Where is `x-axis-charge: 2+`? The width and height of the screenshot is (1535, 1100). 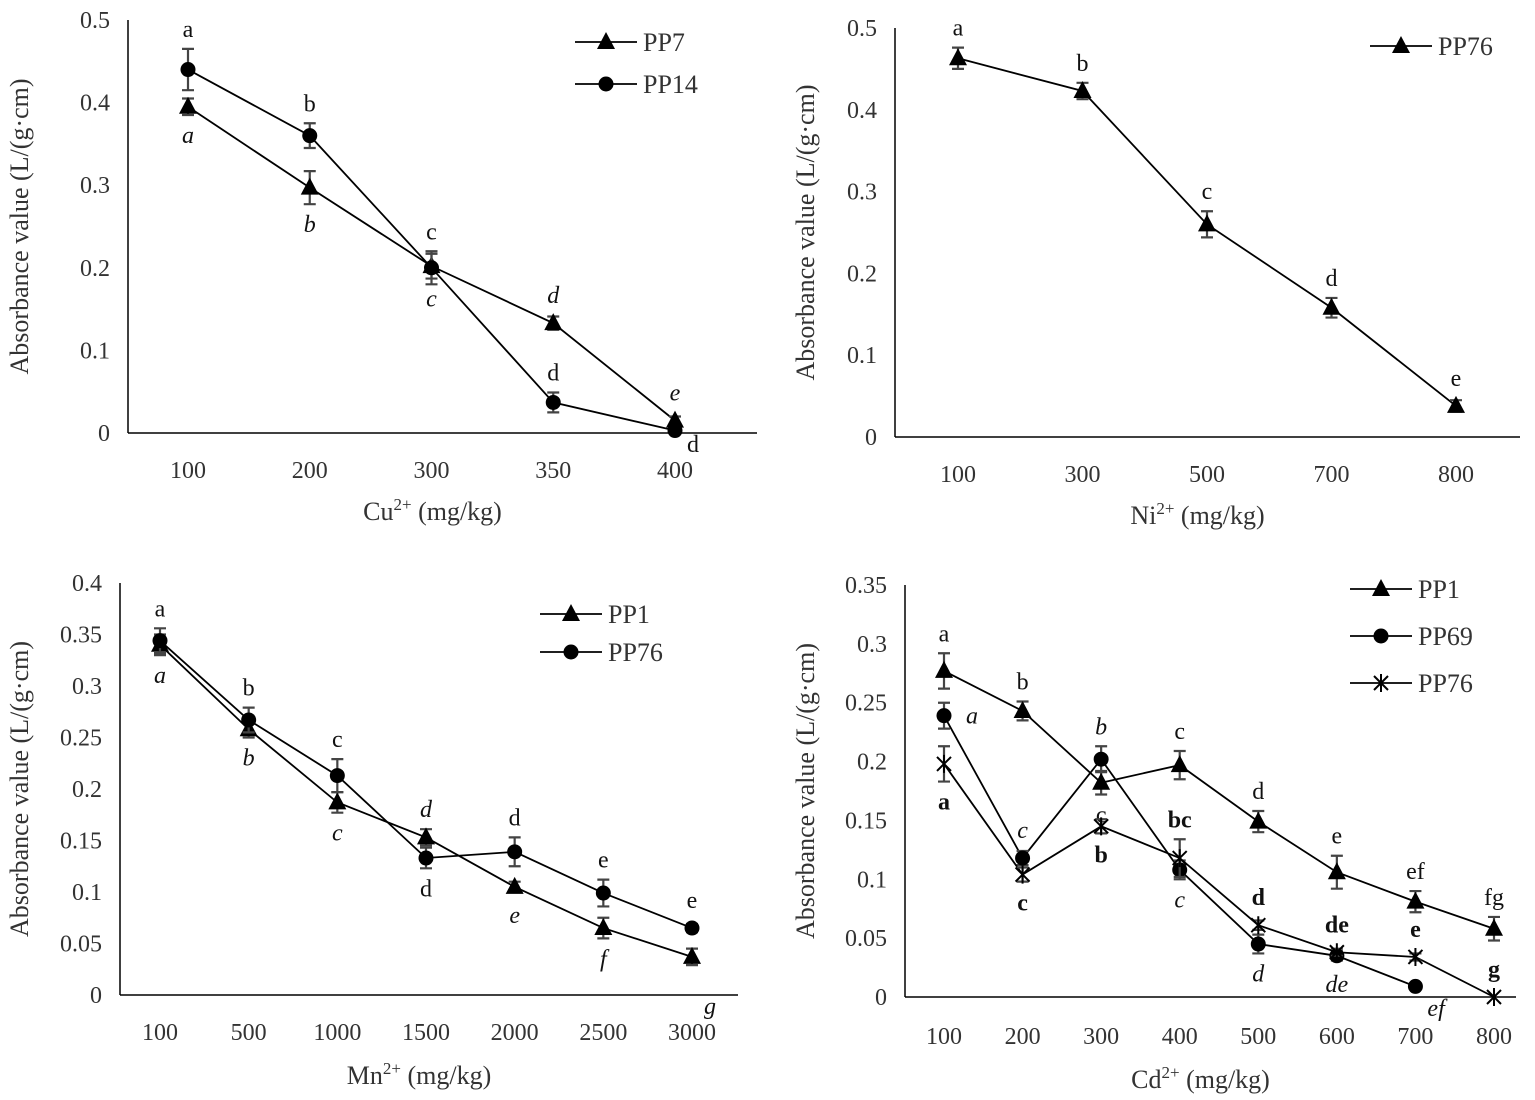 x-axis-charge: 2+ is located at coordinates (402, 504).